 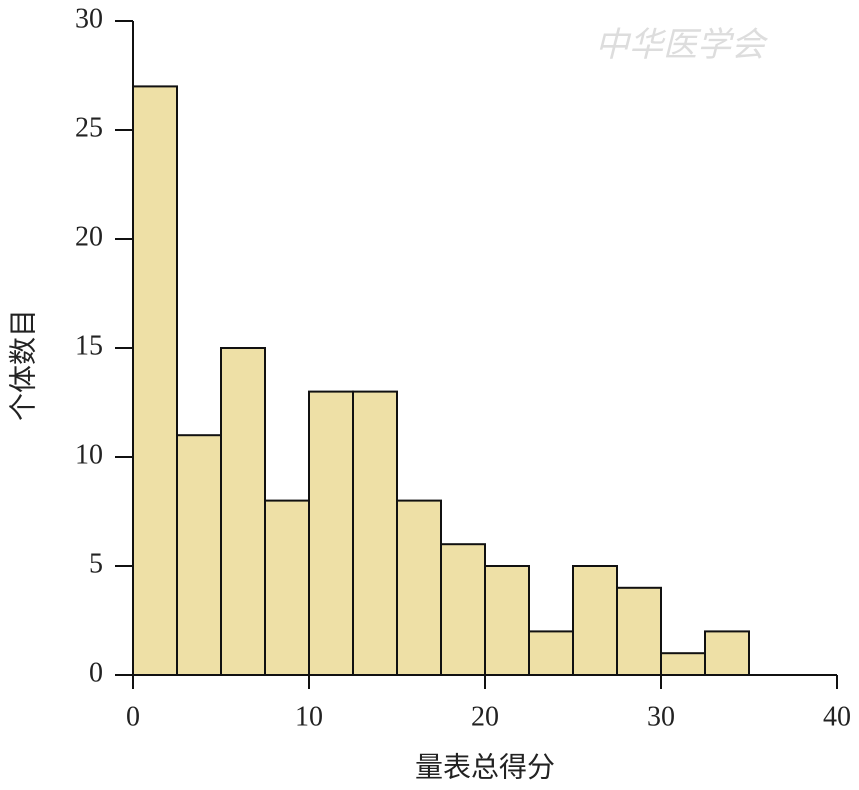 I want to click on x-tick-label: 40, so click(x=837, y=716).